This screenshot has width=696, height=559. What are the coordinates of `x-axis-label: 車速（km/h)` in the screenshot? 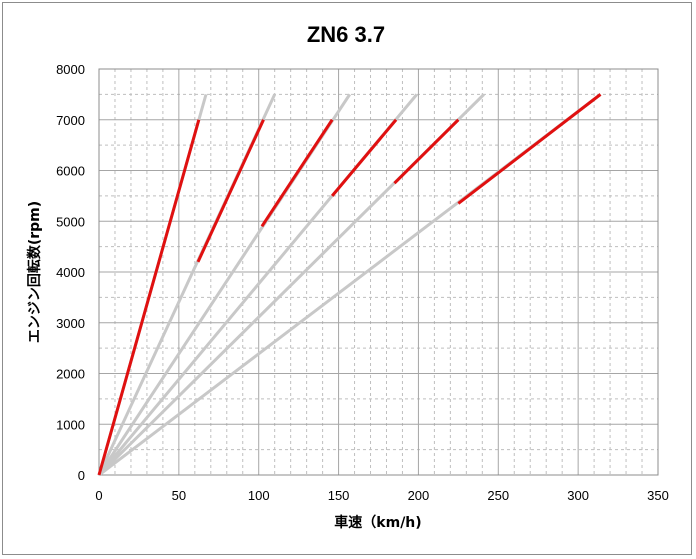 It's located at (377, 522).